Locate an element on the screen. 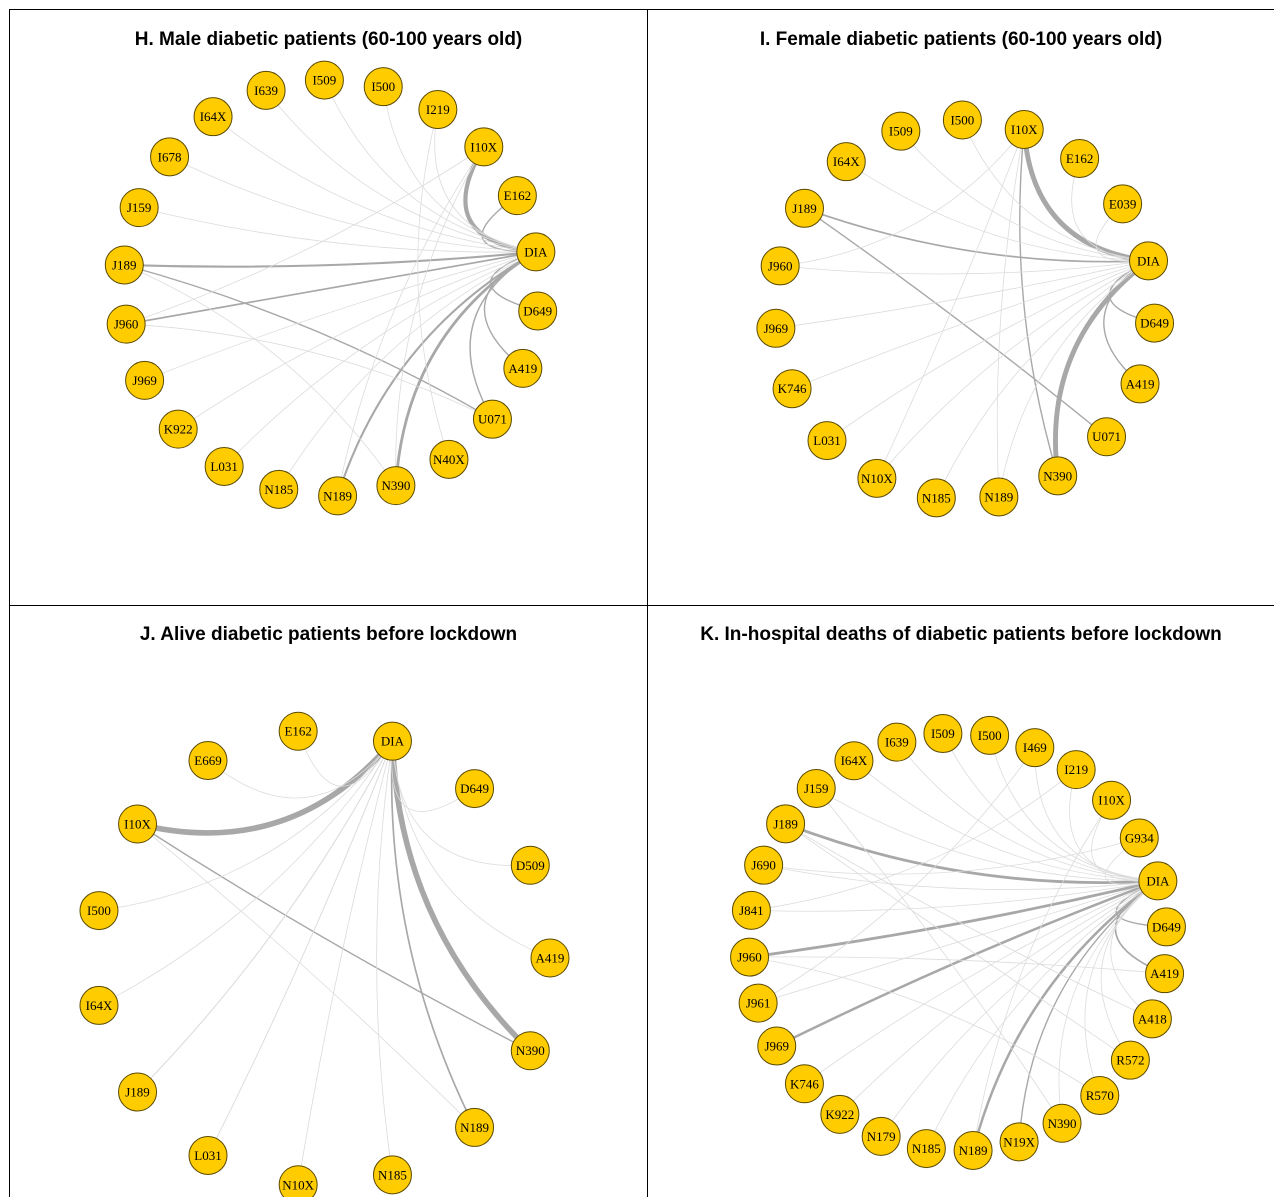 The image size is (1274, 1197). node-j841: J841 is located at coordinates (751, 910).